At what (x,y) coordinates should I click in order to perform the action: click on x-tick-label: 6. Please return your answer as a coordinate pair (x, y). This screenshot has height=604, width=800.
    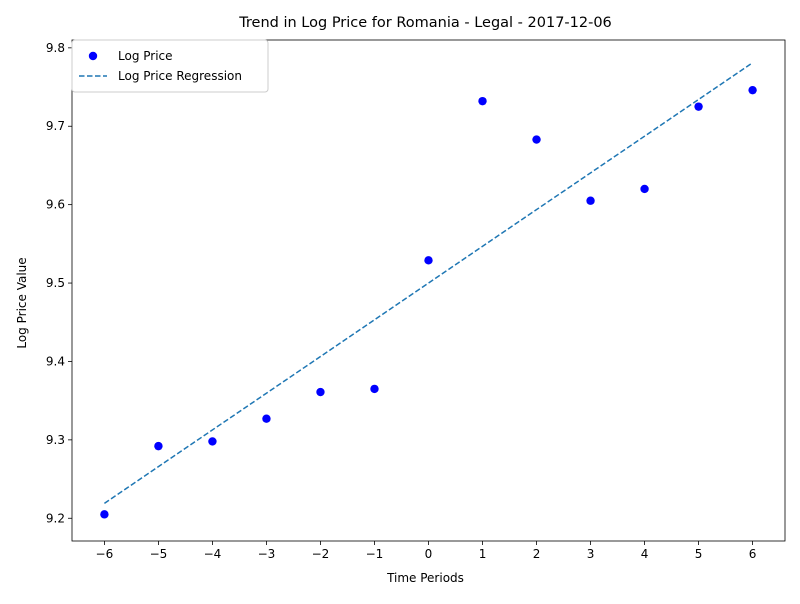
    Looking at the image, I should click on (753, 554).